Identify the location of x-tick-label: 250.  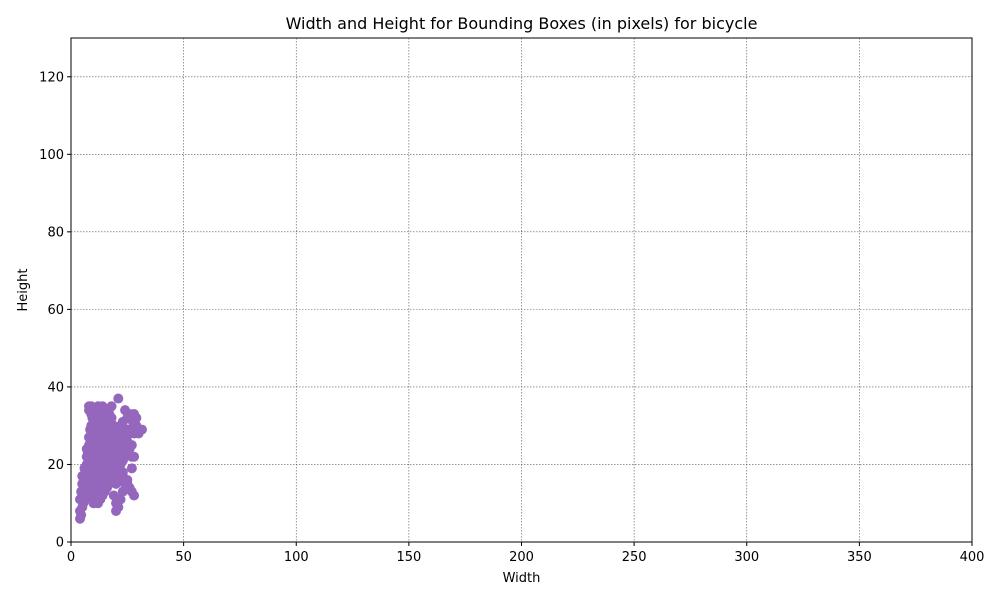
(634, 557).